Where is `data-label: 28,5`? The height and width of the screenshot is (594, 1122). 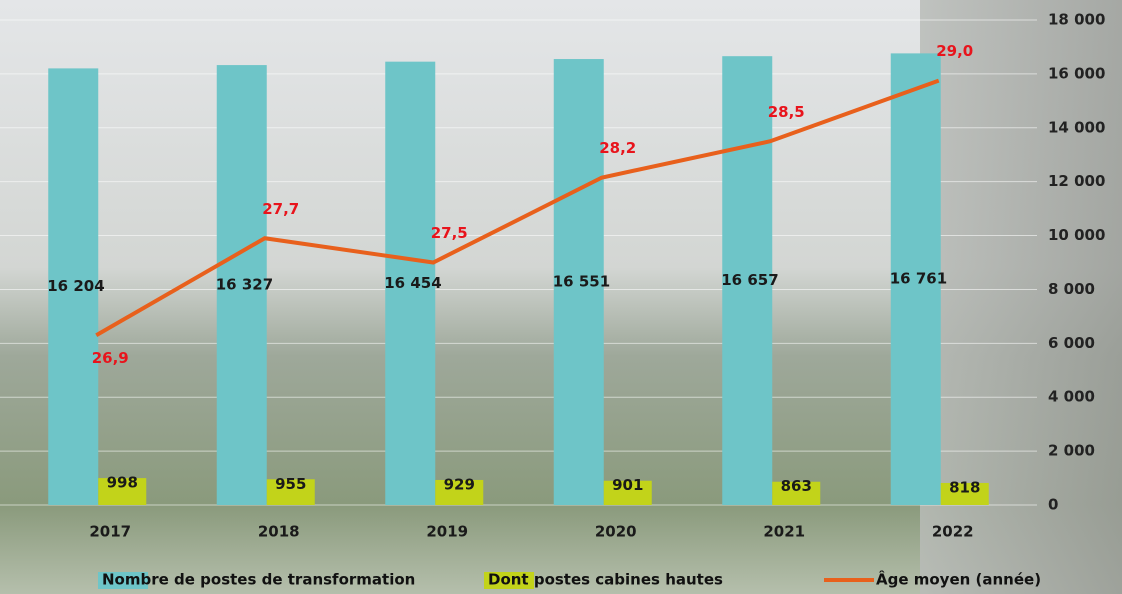
data-label: 28,5 is located at coordinates (786, 112).